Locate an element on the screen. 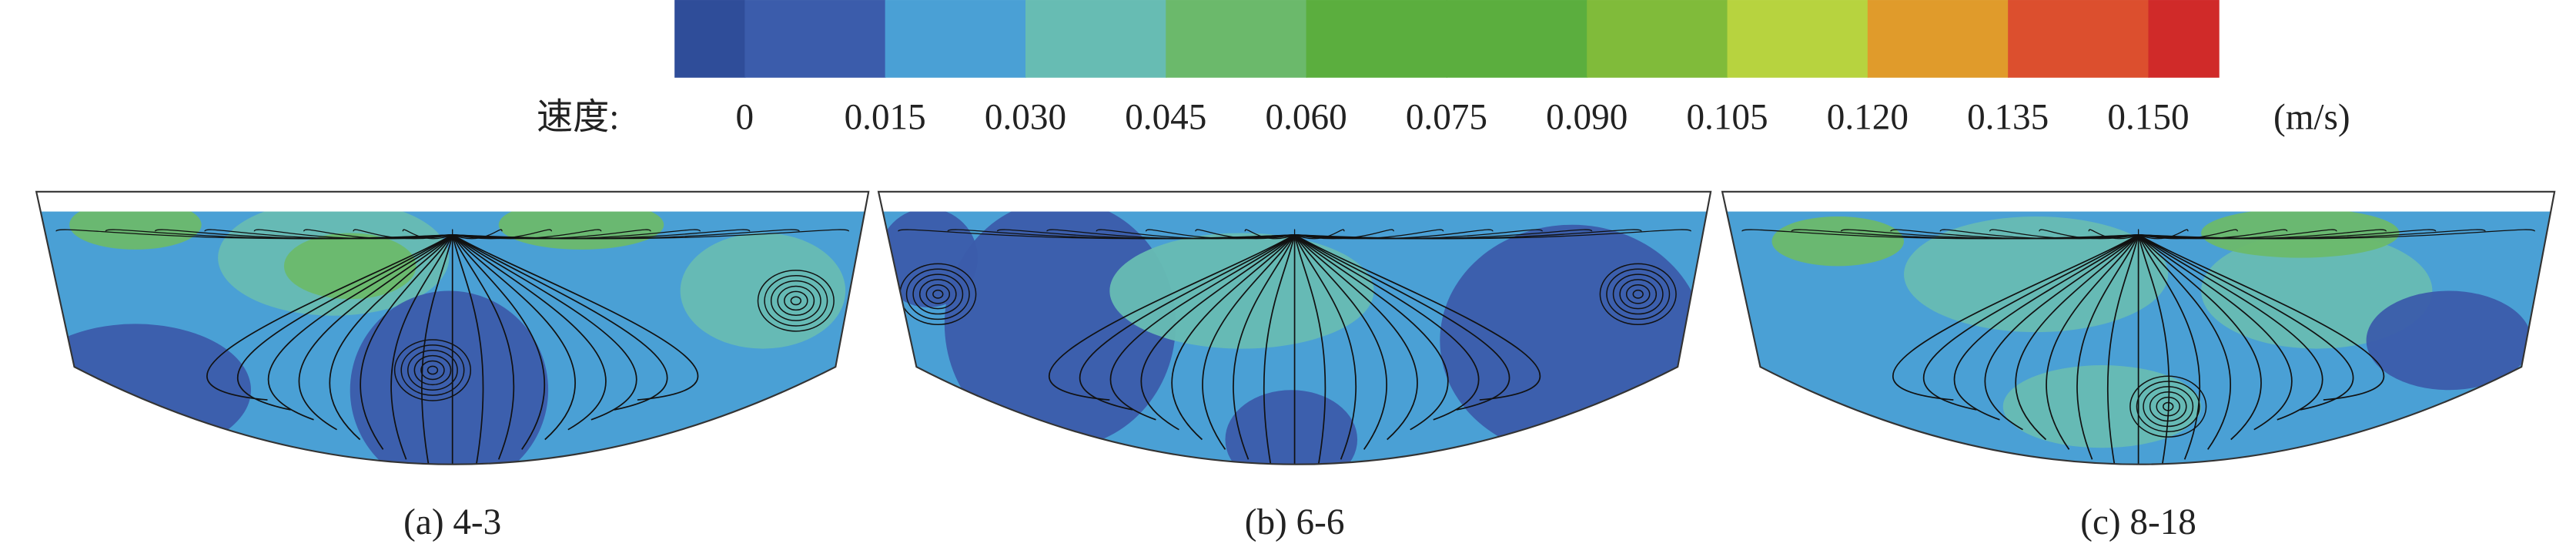 This screenshot has width=2576, height=547. panel-label: (c) 8-18 is located at coordinates (2138, 522).